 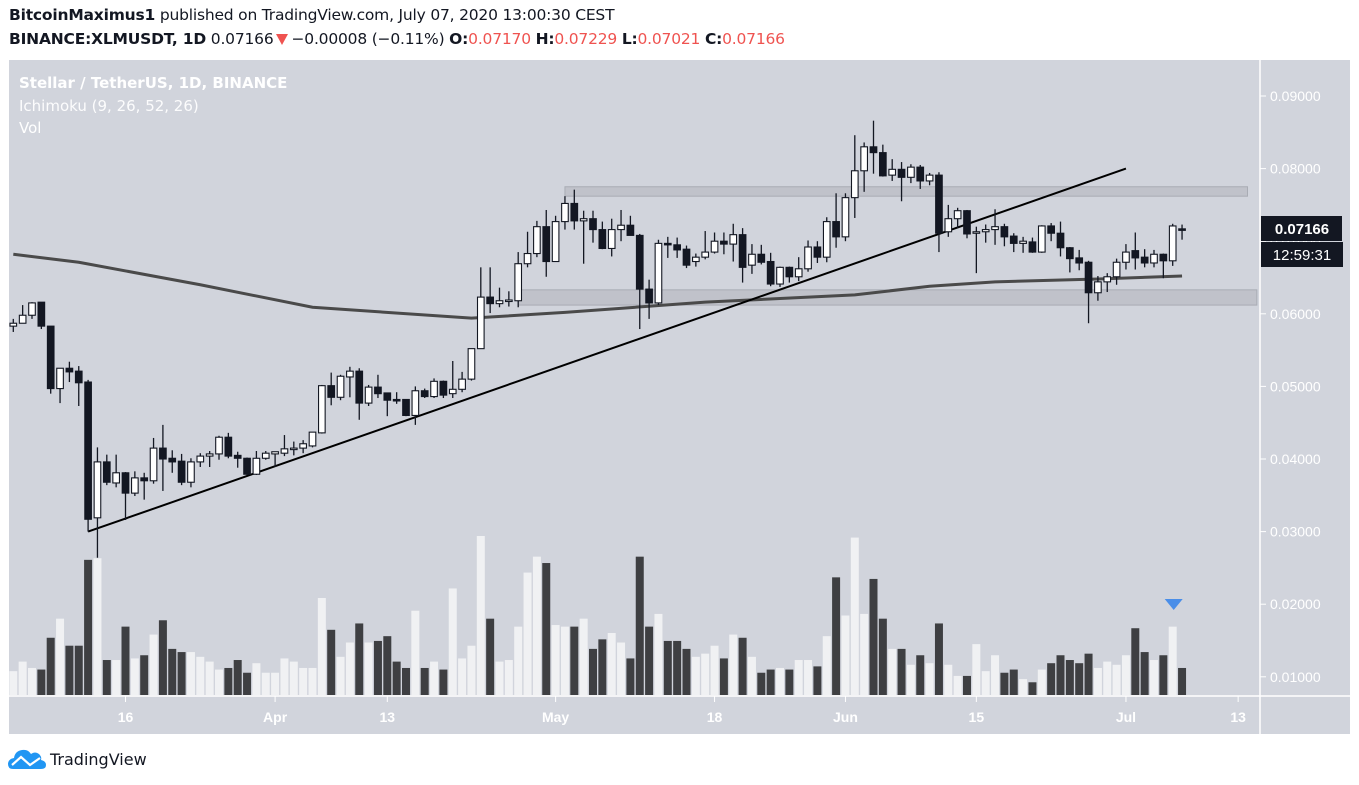 What do you see at coordinates (153, 83) in the screenshot?
I see `chart-title: Stellar / TetherUS, 1D, BINANCE` at bounding box center [153, 83].